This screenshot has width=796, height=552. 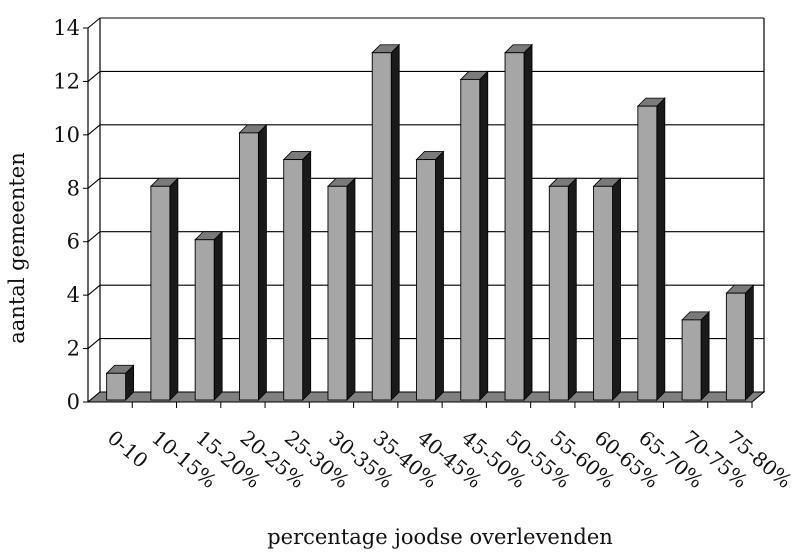 I want to click on y-tick-label: 0, so click(x=73, y=402).